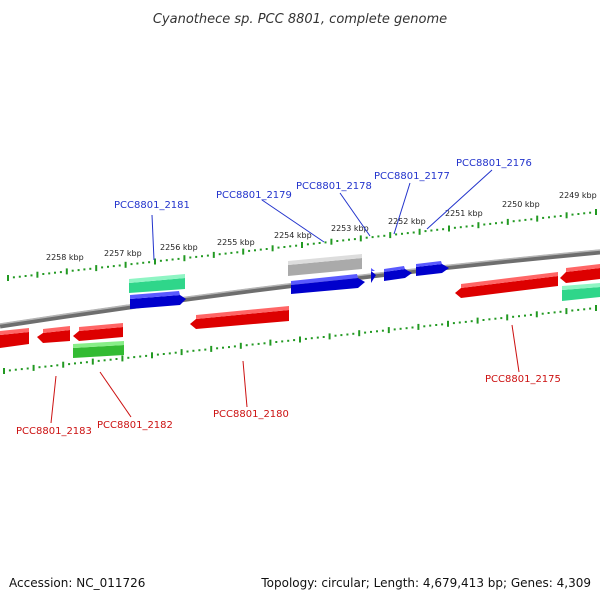  Describe the element at coordinates (464, 213) in the screenshot. I see `kbp-label: 2251 kbp` at that location.